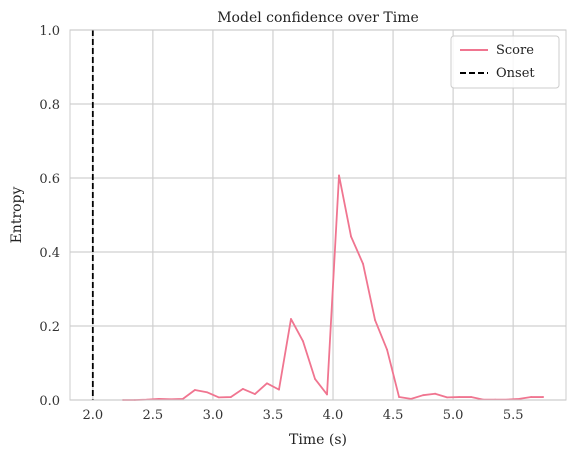 Image resolution: width=576 pixels, height=460 pixels. I want to click on y-tick-label: 0.2, so click(49, 327).